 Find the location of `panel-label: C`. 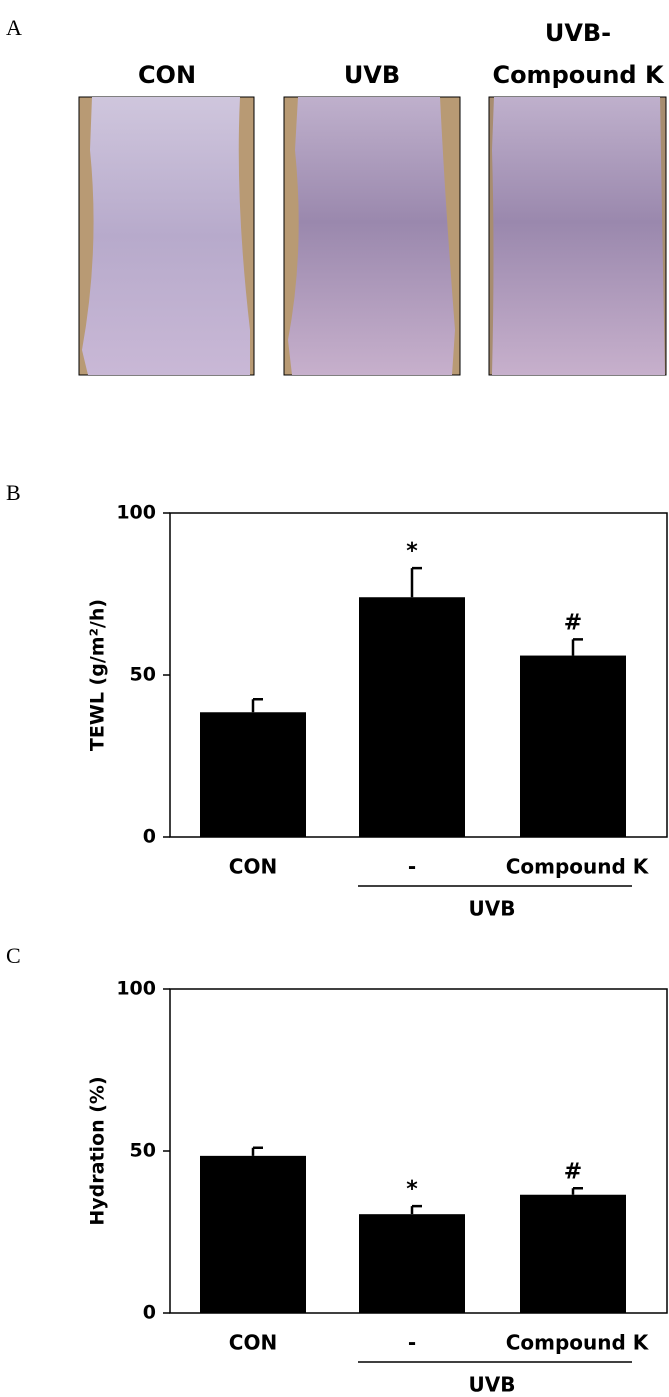

panel-label: C is located at coordinates (13, 955).